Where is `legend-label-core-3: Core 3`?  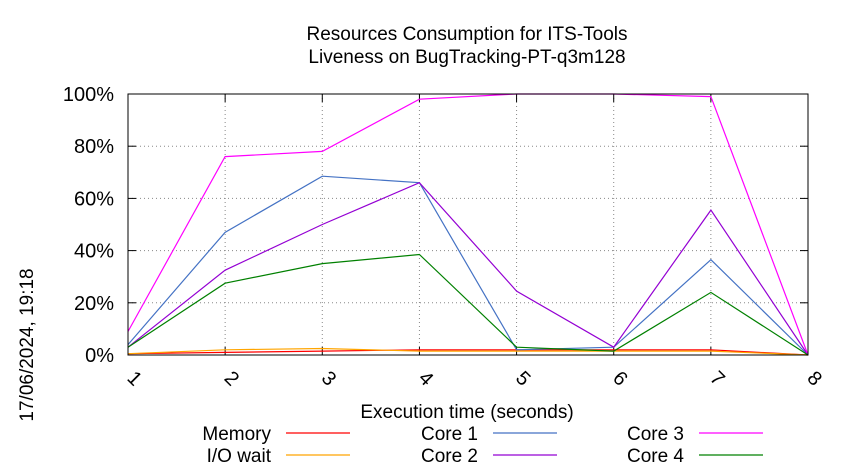
legend-label-core-3: Core 3 is located at coordinates (655, 434).